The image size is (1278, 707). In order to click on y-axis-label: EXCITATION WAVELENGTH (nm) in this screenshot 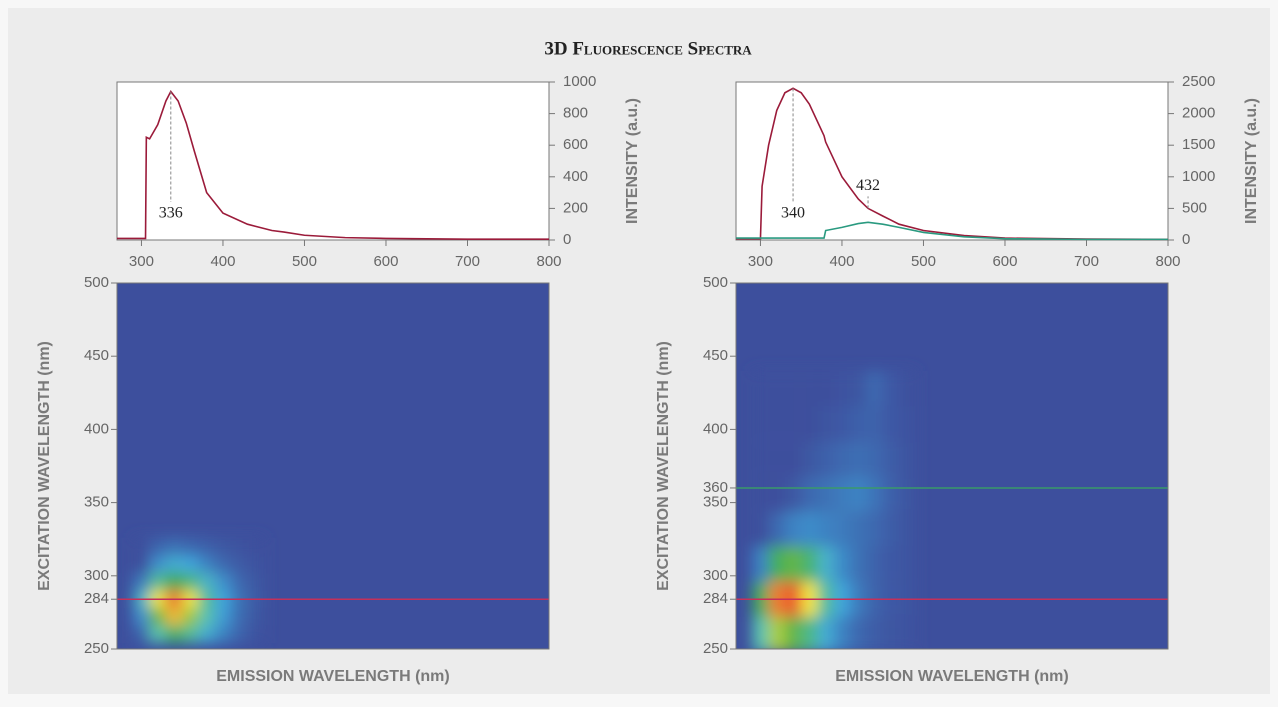, I will do `click(44, 466)`.